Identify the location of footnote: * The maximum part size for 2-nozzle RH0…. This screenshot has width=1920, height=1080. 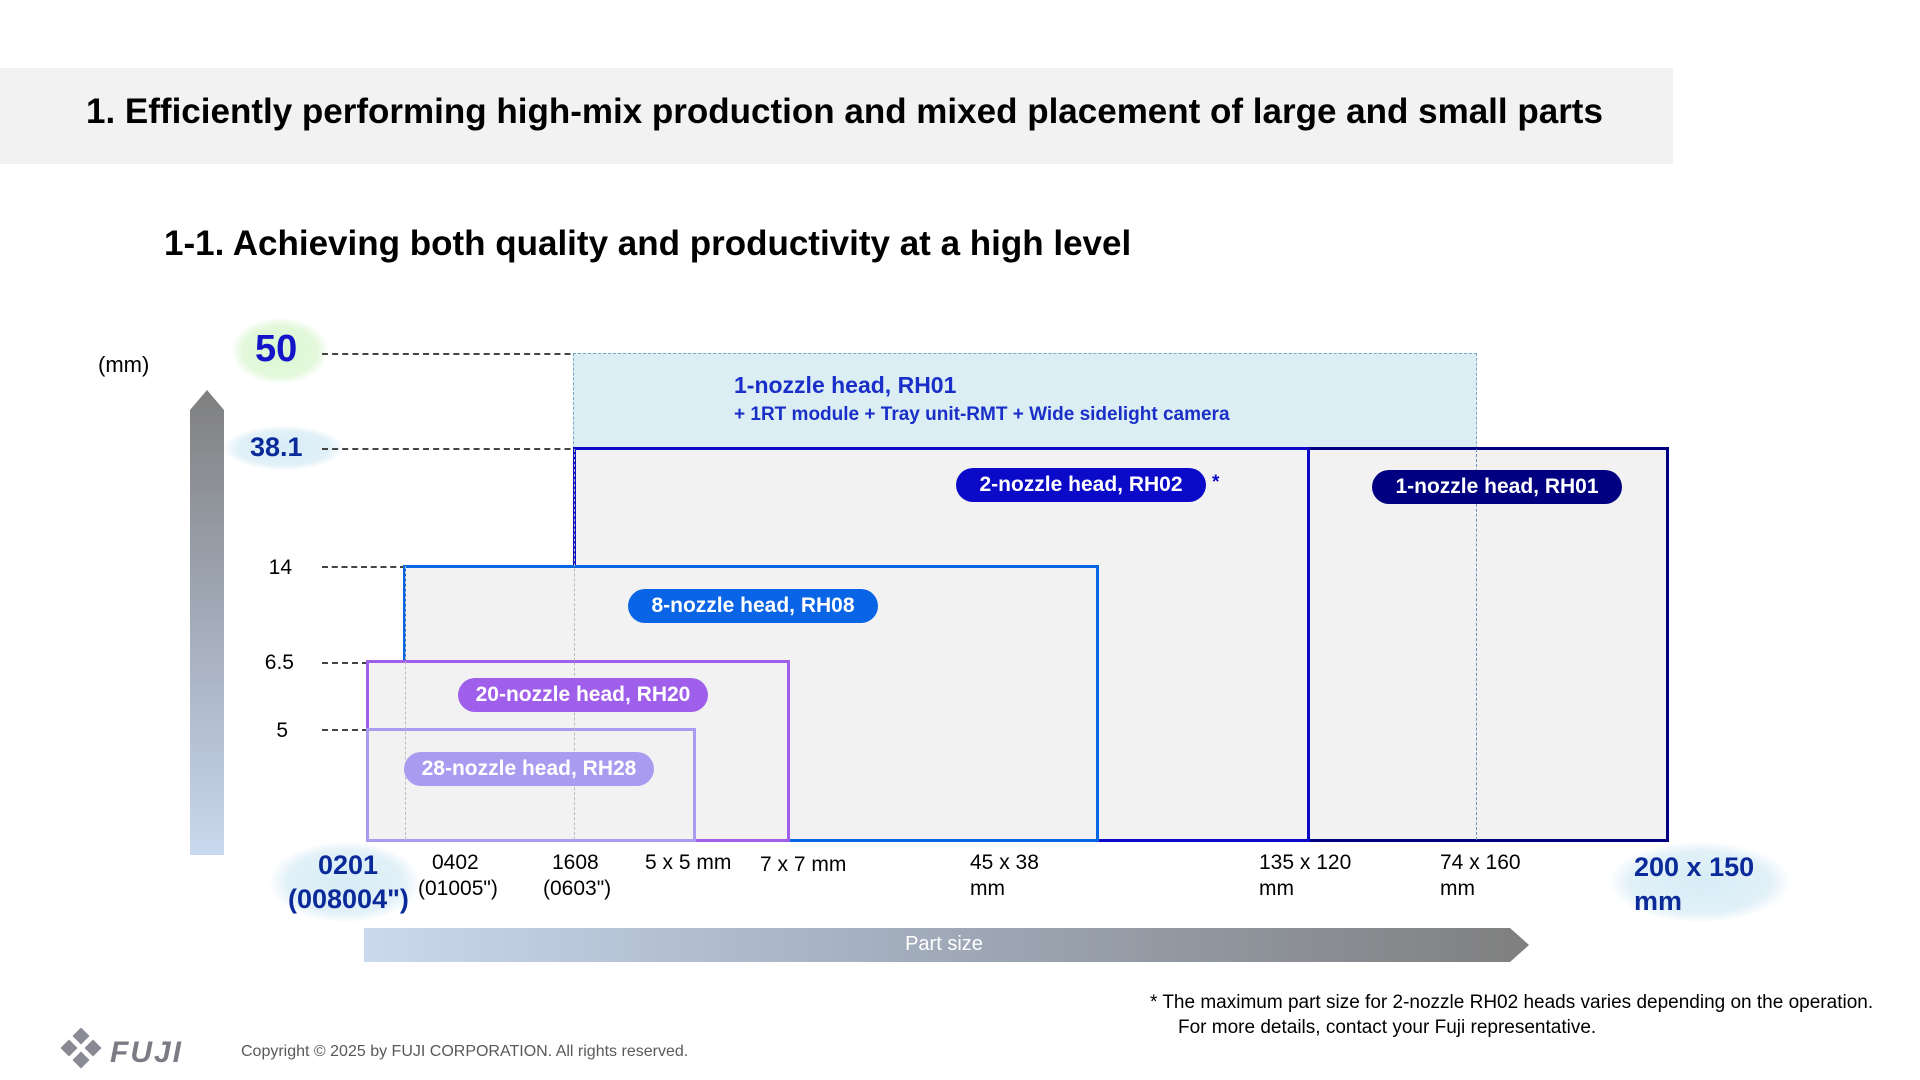
(1511, 1015).